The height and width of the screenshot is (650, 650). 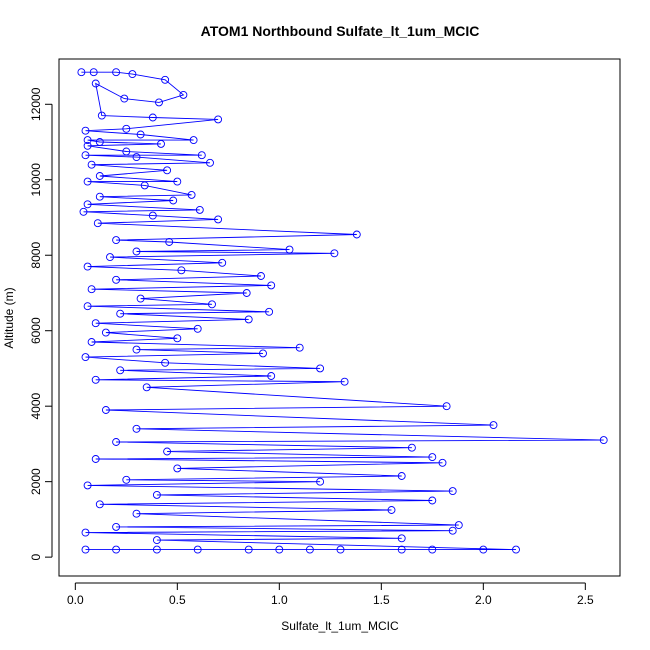 What do you see at coordinates (340, 626) in the screenshot?
I see `x-axis-label: Sulfate_lt_1um_MCIC` at bounding box center [340, 626].